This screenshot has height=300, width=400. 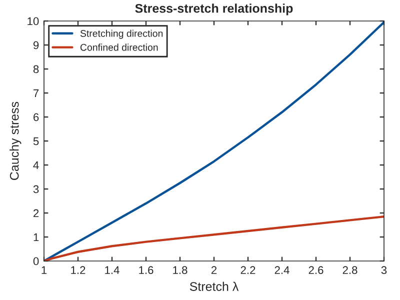 I want to click on y-tick-label: 2, so click(x=36, y=213).